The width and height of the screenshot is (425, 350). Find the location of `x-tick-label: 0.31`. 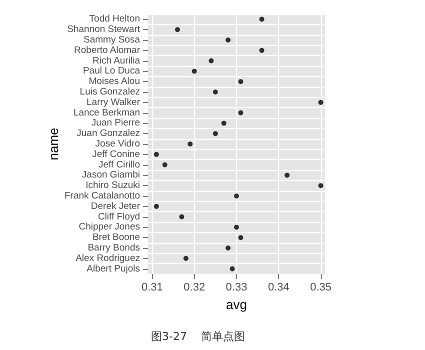

x-tick-label: 0.31 is located at coordinates (152, 288).